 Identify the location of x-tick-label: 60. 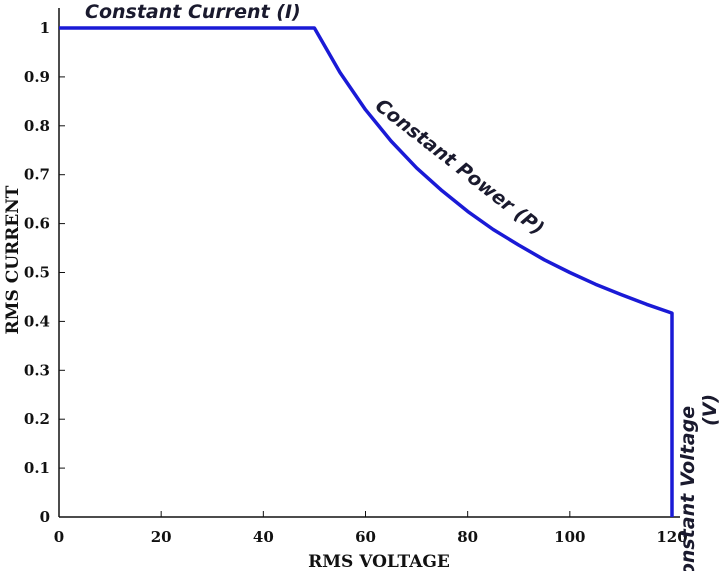
(365, 537).